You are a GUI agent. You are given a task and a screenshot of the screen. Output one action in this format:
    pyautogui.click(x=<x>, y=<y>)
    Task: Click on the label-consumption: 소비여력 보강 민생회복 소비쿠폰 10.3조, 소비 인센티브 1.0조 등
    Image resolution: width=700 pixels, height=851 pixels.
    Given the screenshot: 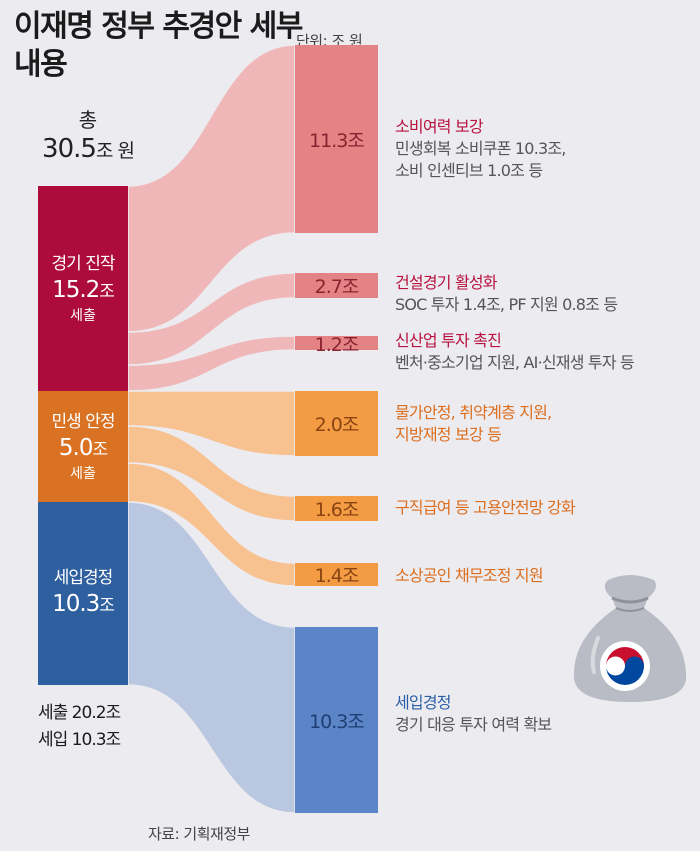 What is the action you would take?
    pyautogui.click(x=480, y=149)
    